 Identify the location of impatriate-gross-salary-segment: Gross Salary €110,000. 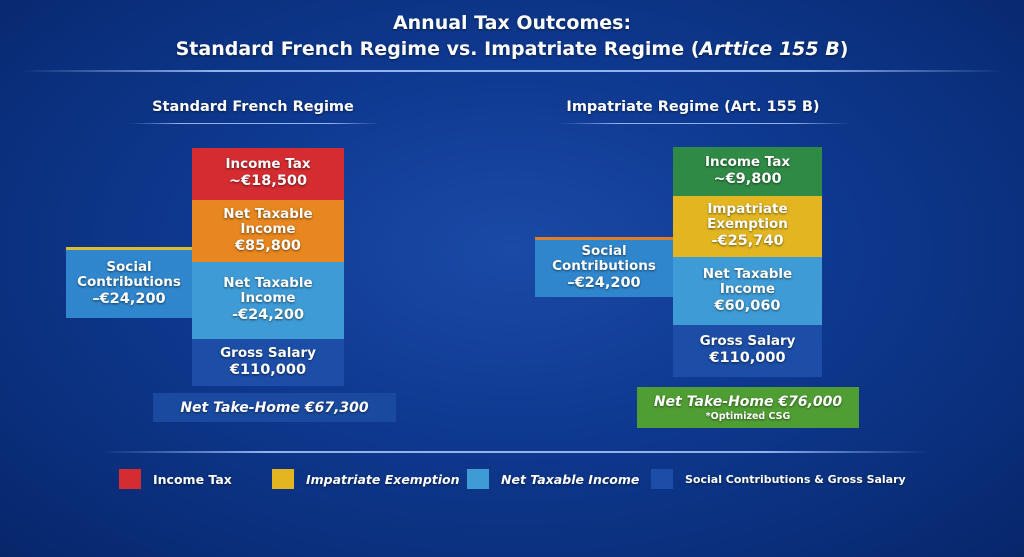
(747, 351).